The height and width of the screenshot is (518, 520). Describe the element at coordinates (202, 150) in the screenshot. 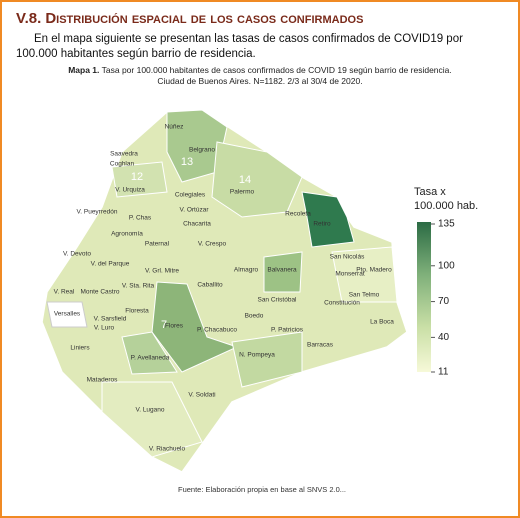

I see `barrio-label: Belgrano` at that location.